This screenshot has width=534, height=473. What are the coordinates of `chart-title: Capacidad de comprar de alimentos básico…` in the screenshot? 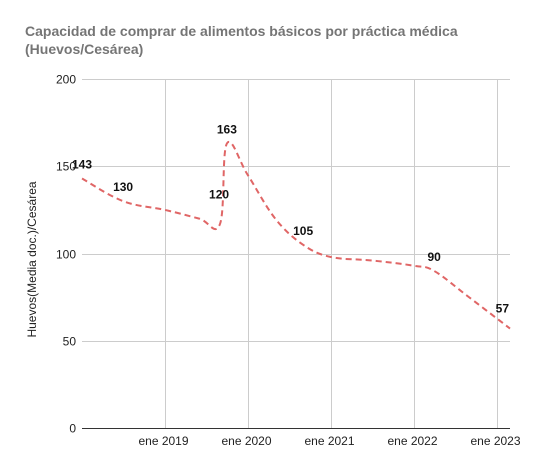 It's located at (241, 40).